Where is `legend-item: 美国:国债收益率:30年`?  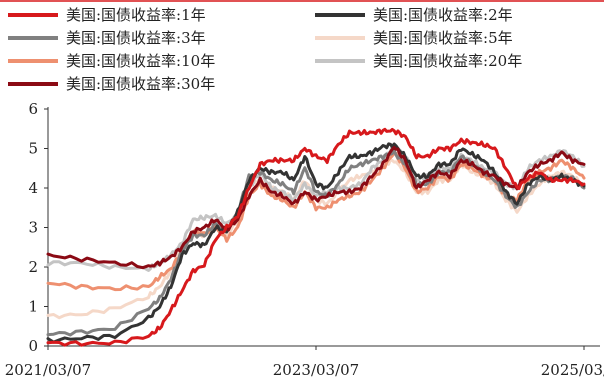
legend-item: 美国:国债收益率:30年 is located at coordinates (111, 84).